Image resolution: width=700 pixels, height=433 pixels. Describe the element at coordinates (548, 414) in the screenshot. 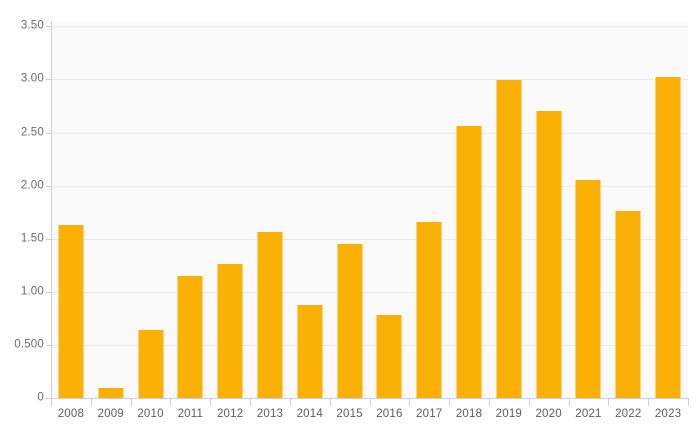

I see `x-axis-tick-label: 2020` at that location.